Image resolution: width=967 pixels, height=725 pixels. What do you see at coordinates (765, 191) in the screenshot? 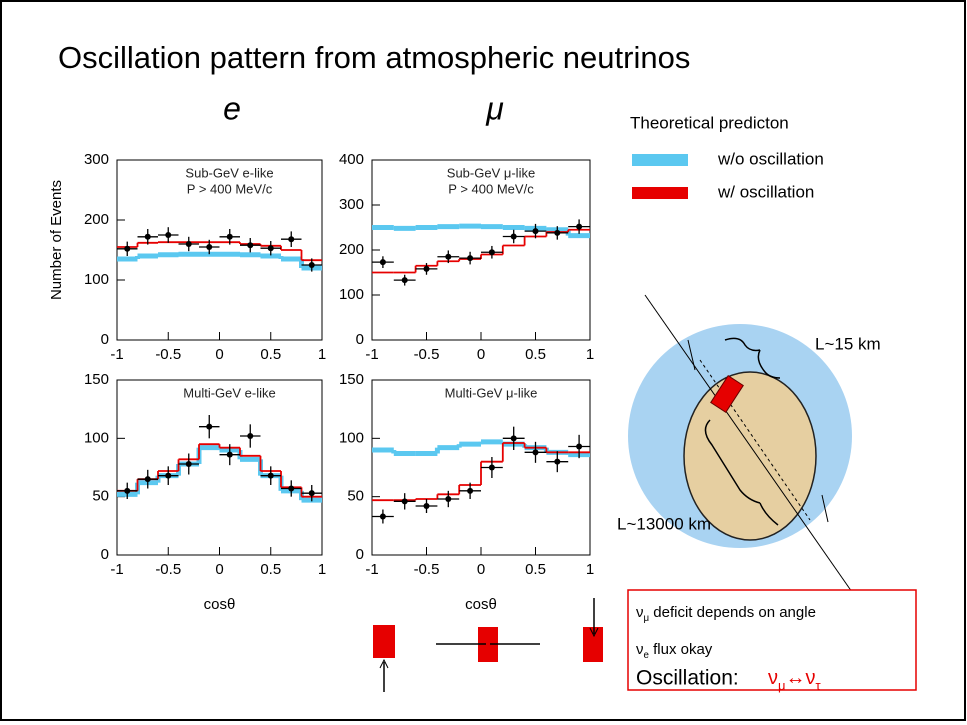
I see `legend-label: w/ oscillation` at bounding box center [765, 191].